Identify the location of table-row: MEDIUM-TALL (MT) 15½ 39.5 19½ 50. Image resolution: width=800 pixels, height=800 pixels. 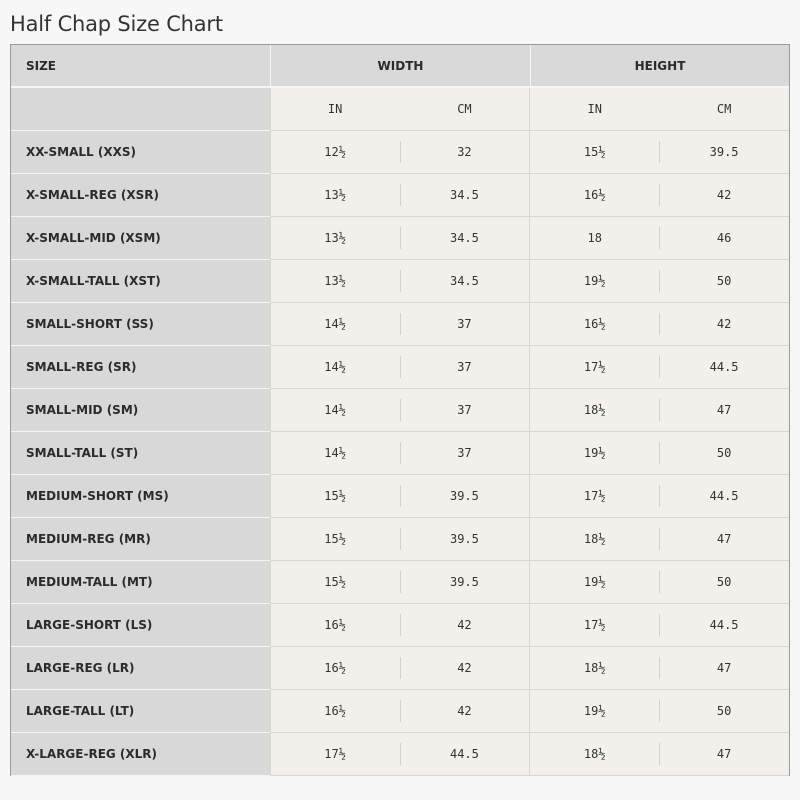
(400, 582).